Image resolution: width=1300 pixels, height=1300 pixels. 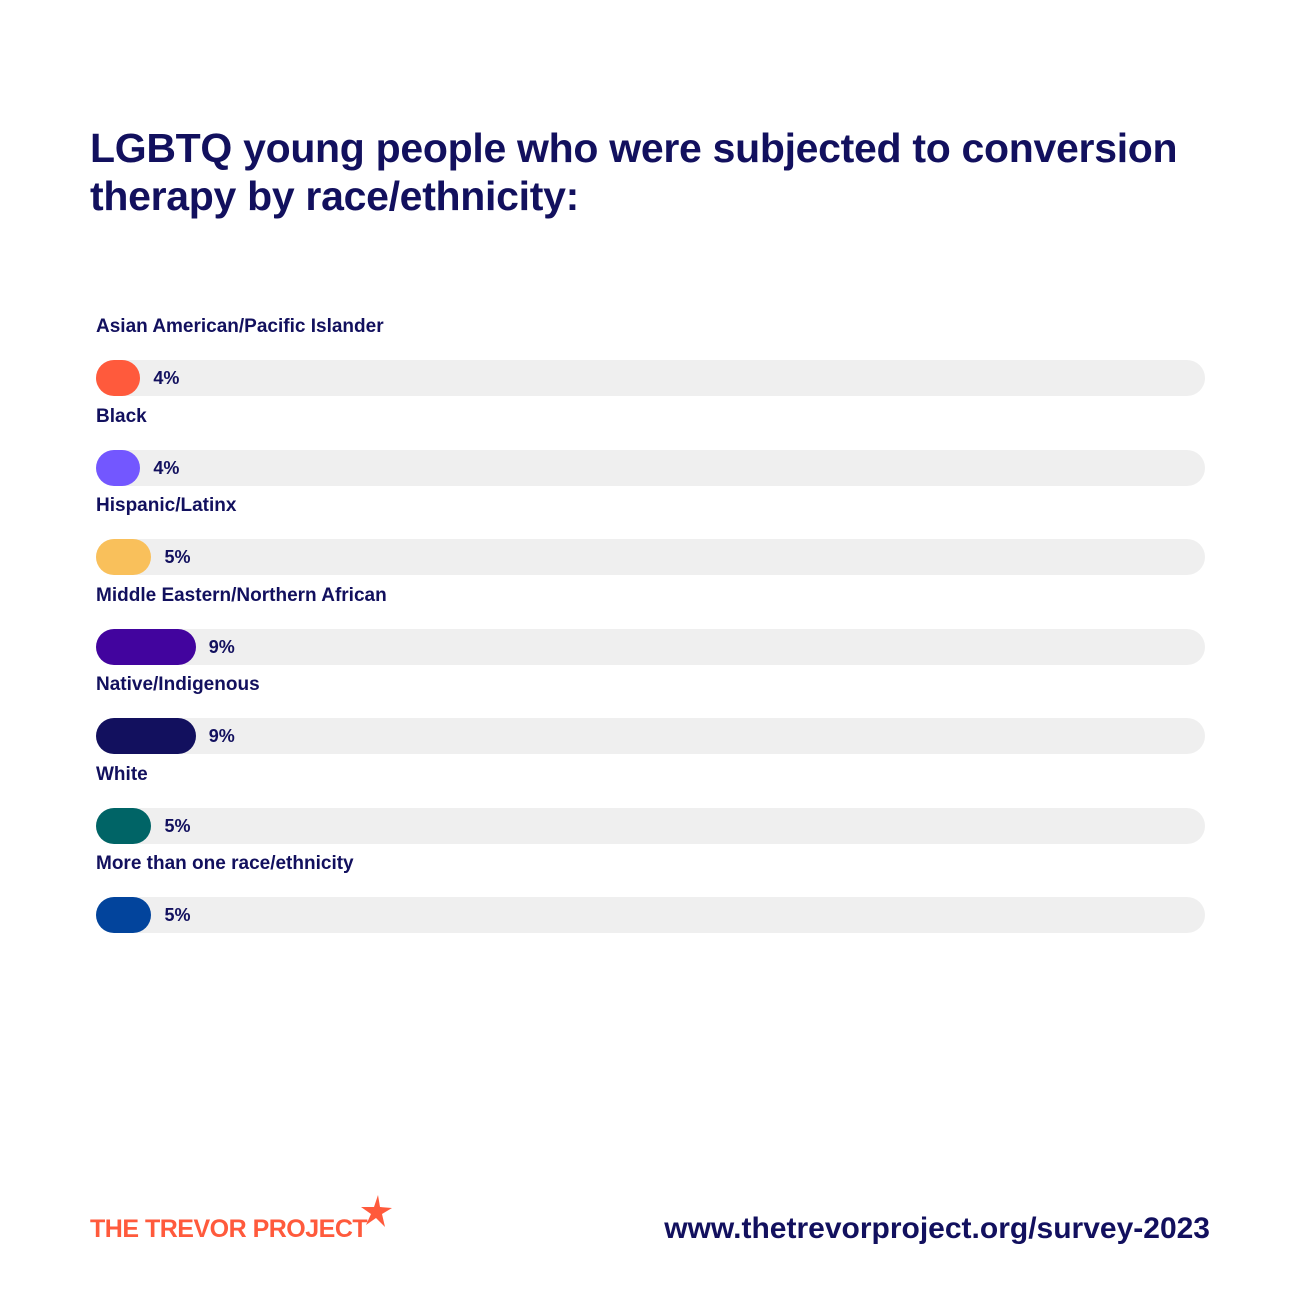 What do you see at coordinates (166, 505) in the screenshot?
I see `category-label: Hispanic/Latinx` at bounding box center [166, 505].